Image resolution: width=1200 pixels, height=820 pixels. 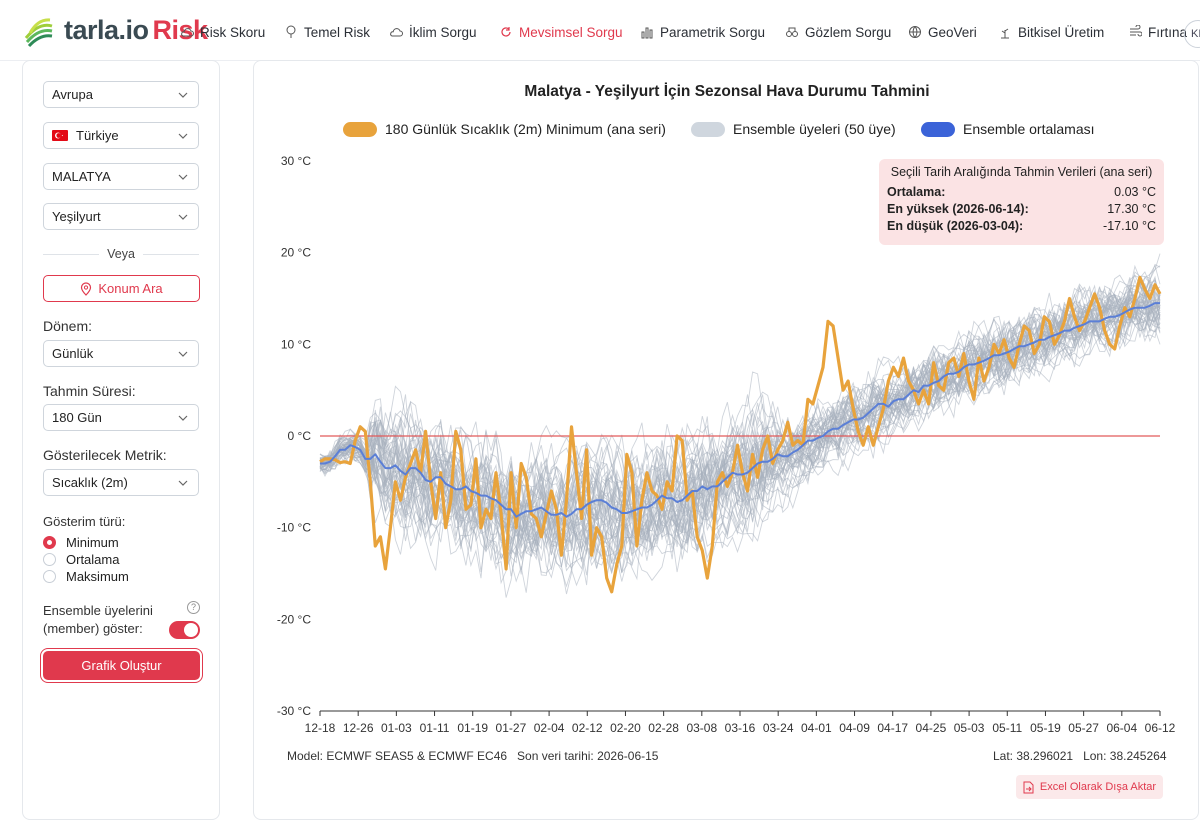 What do you see at coordinates (294, 619) in the screenshot?
I see `y-tick-label: -20 °C` at bounding box center [294, 619].